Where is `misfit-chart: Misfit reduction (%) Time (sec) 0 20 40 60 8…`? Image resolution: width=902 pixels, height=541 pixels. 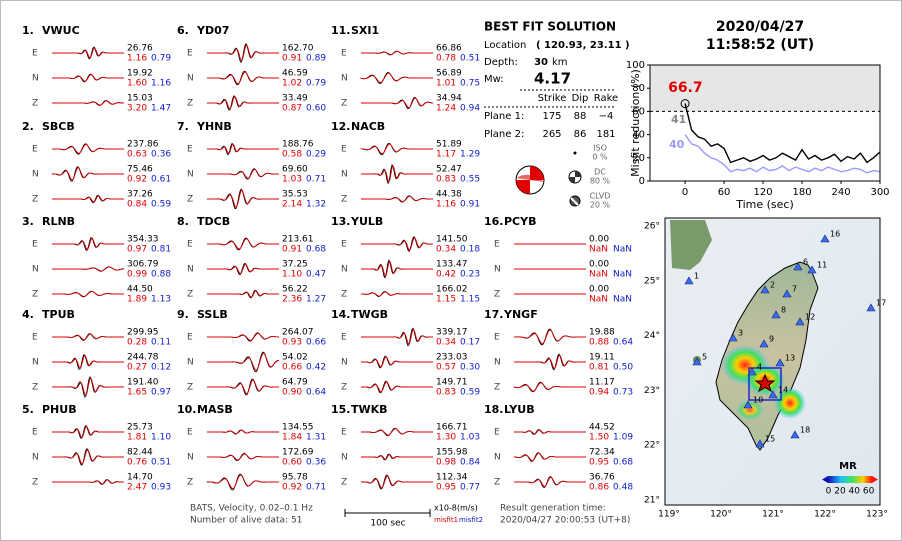 misfit-chart: Misfit reduction (%) Time (sec) 0 20 40 60 8… is located at coordinates (758, 135).